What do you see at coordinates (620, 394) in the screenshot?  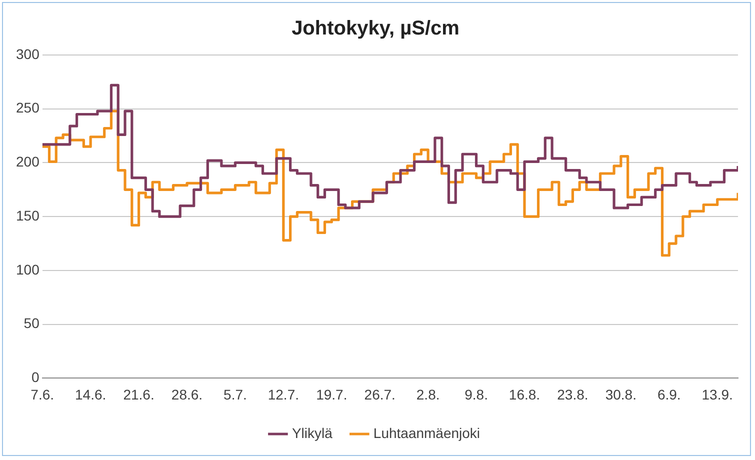 I see `x-tick-label: 30.8.` at bounding box center [620, 394].